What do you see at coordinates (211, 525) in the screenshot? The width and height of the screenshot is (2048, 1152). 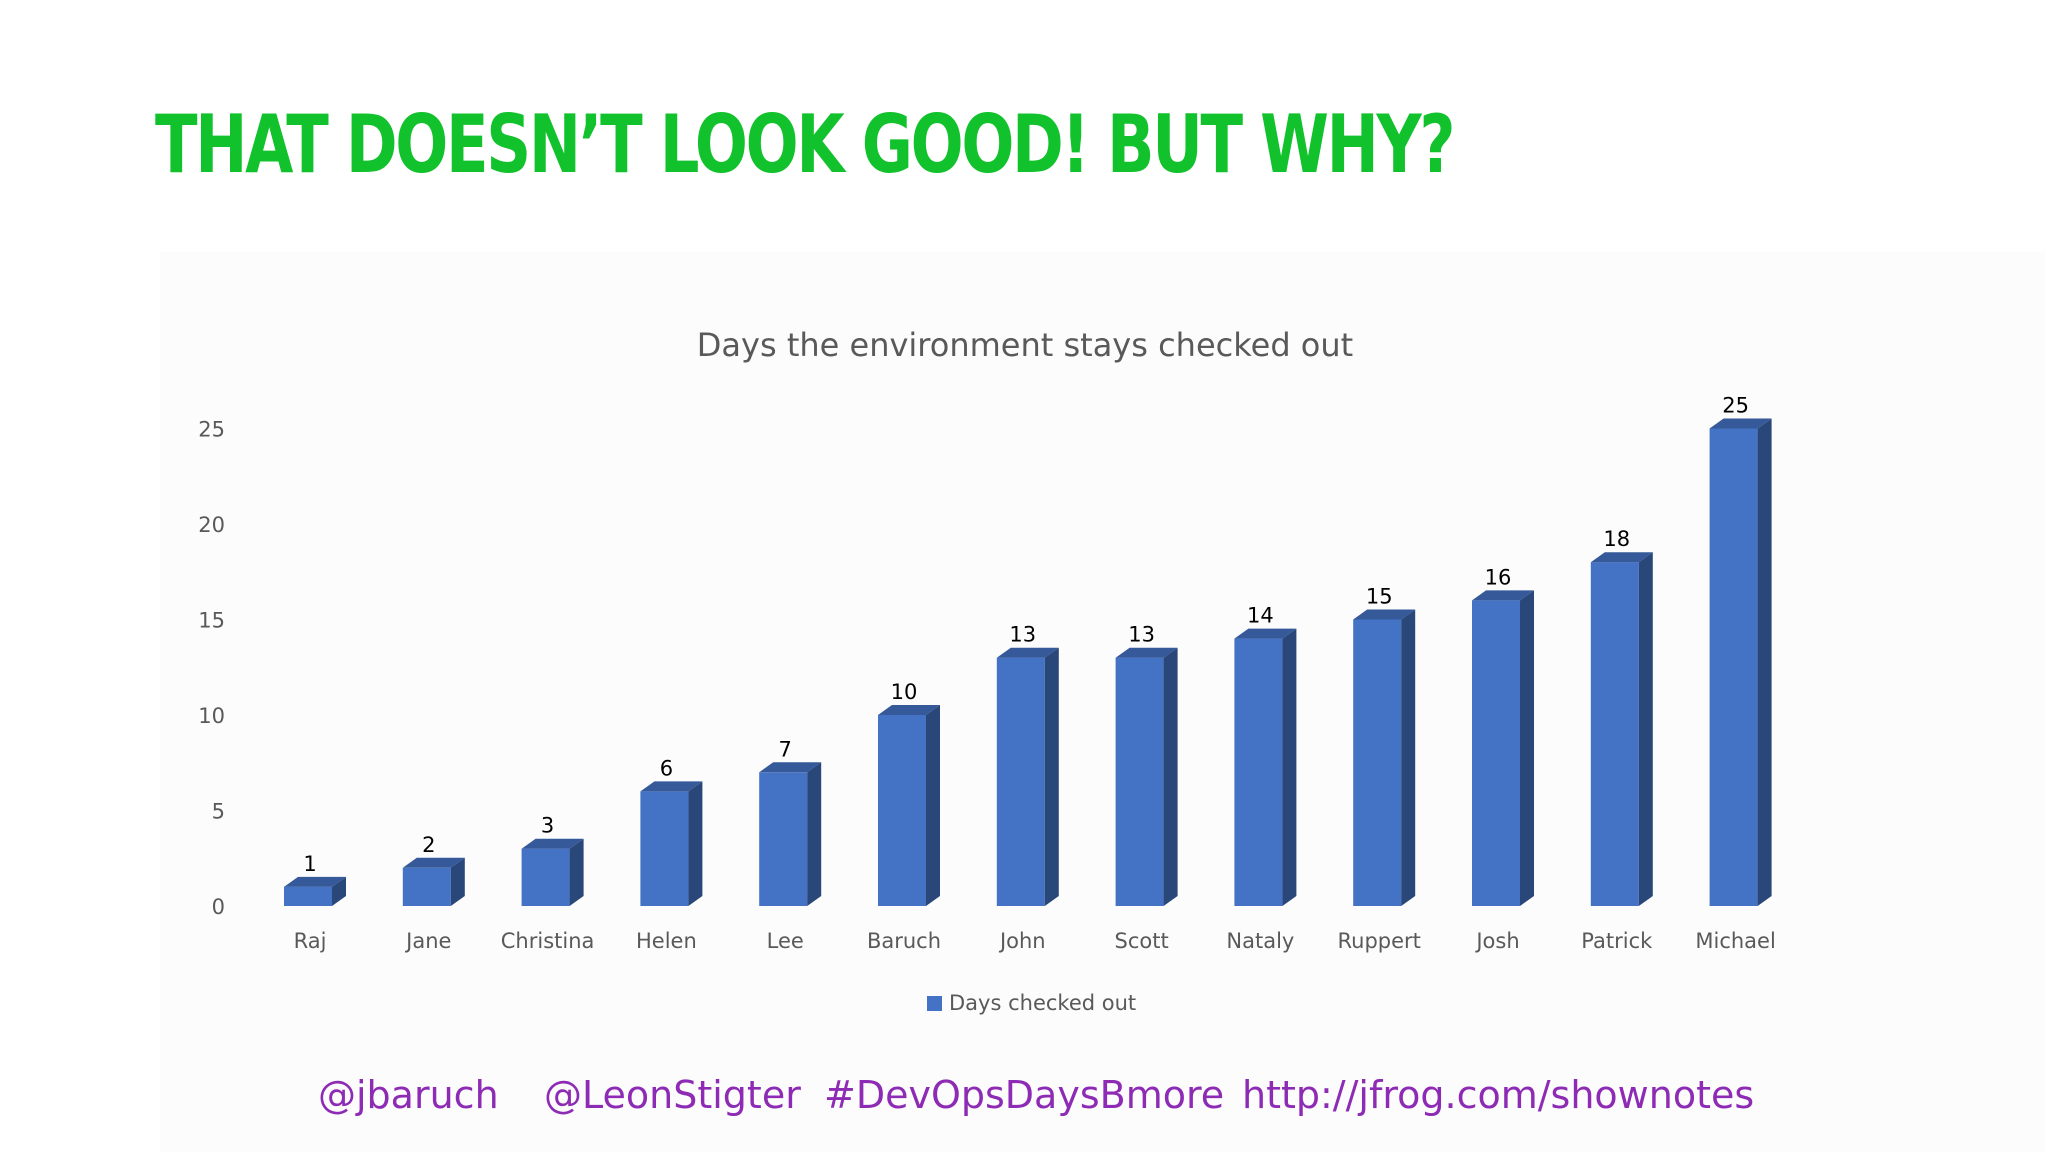 I see `y-tick-label: 20` at bounding box center [211, 525].